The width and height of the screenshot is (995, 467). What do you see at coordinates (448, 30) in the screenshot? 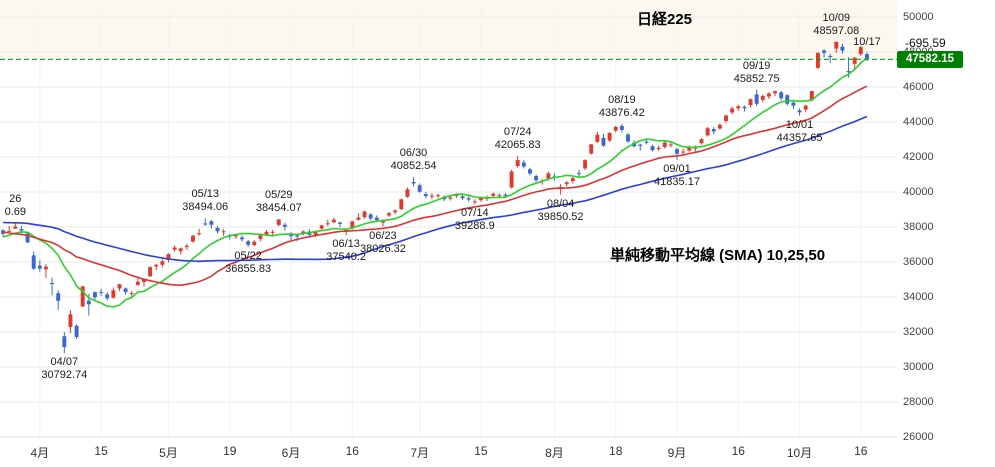
I see `above-price-band` at bounding box center [448, 30].